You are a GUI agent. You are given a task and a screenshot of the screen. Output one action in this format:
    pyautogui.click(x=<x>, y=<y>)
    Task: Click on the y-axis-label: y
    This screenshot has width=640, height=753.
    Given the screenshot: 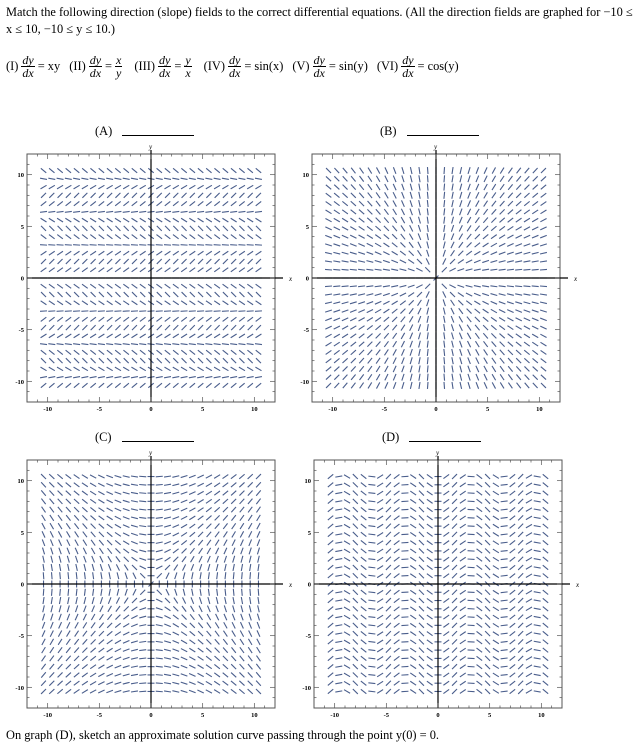 What is the action you would take?
    pyautogui.click(x=435, y=147)
    